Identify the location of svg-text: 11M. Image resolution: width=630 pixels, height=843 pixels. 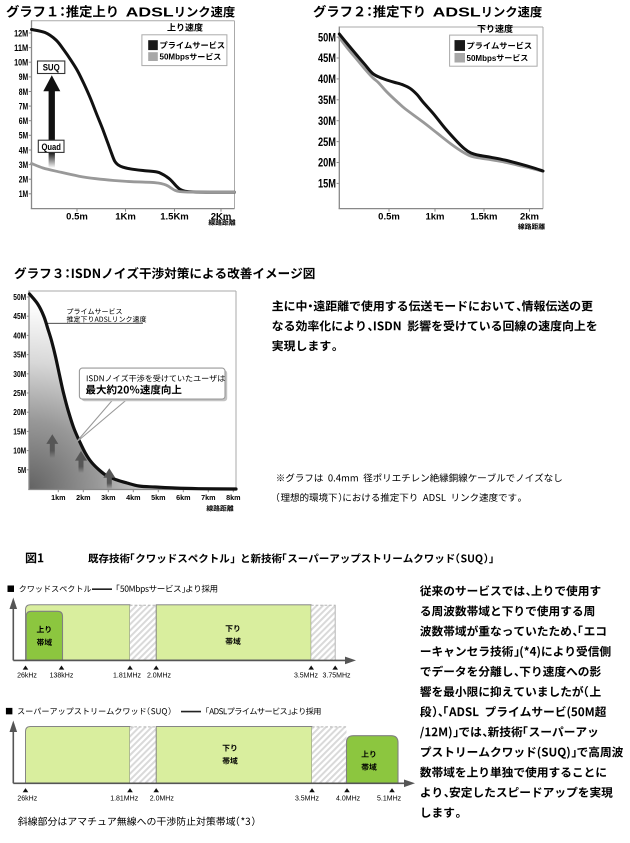
(21, 47).